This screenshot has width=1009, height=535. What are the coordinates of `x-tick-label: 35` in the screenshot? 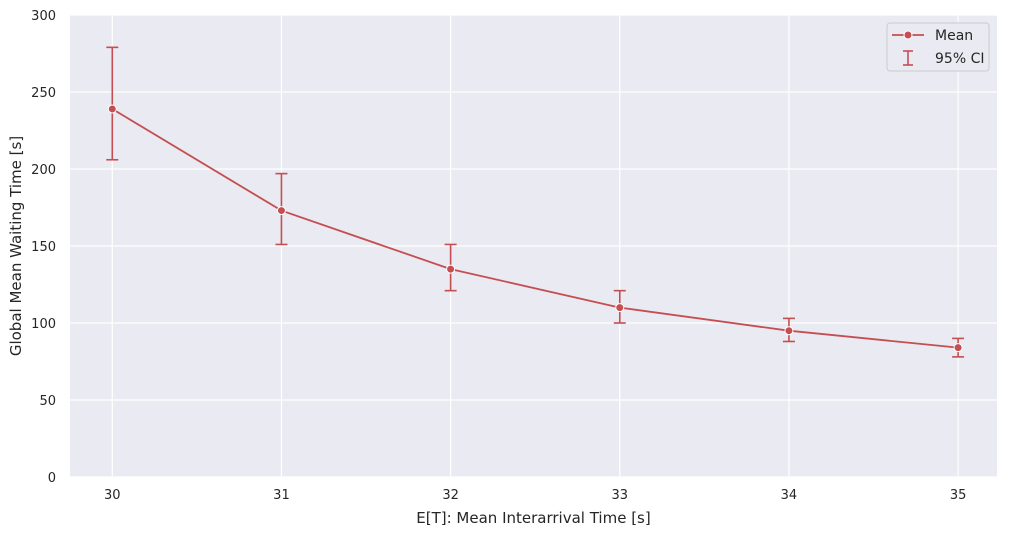 It's located at (958, 495).